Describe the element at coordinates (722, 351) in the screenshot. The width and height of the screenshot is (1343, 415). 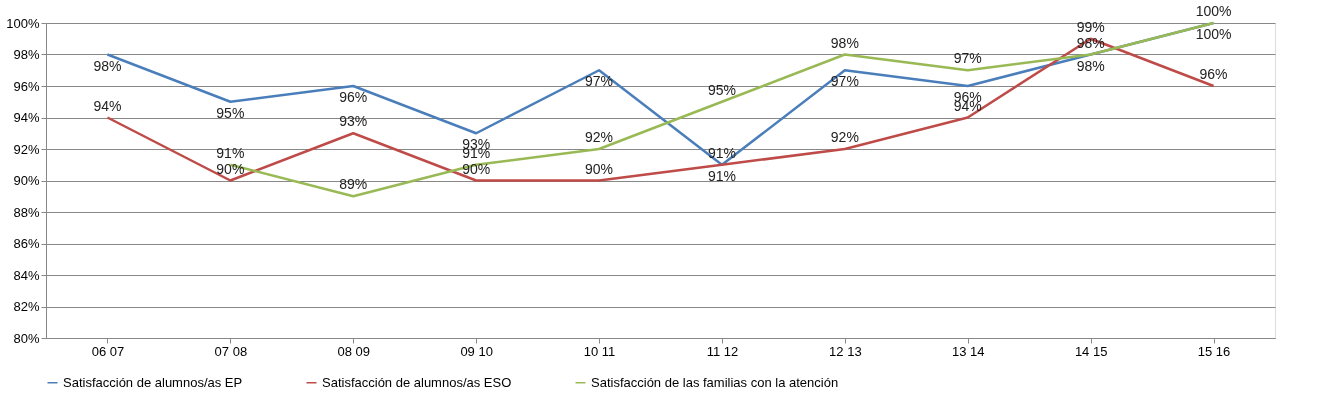
I see `x-tick-label: 11 12` at that location.